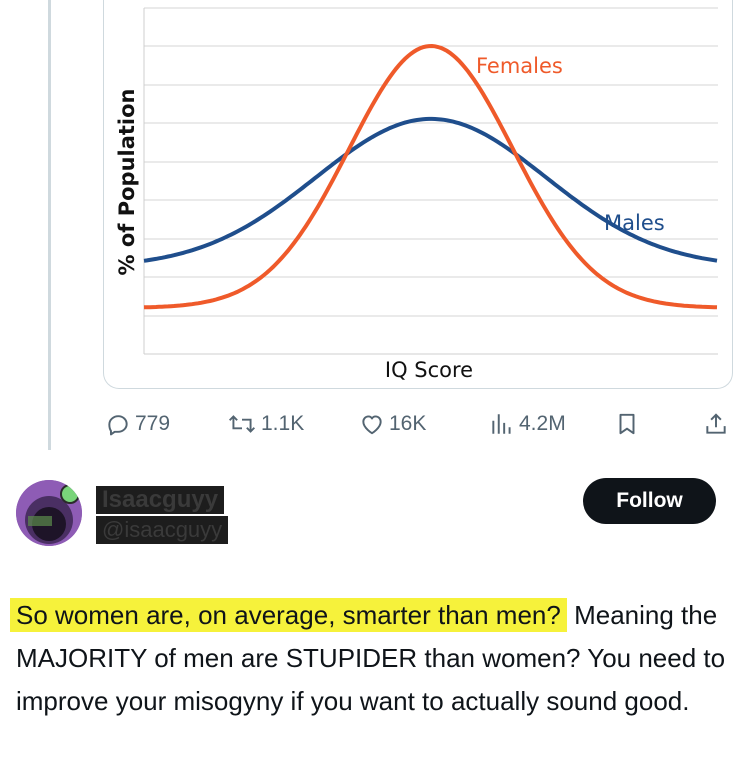 Image resolution: width=750 pixels, height=782 pixels. I want to click on like-button: 16K, so click(392, 424).